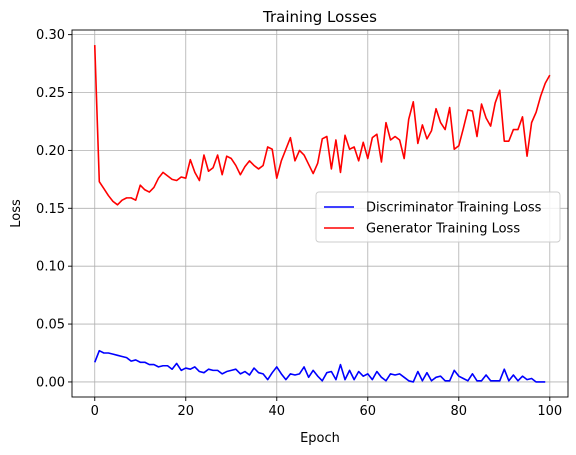 Image resolution: width=576 pixels, height=455 pixels. I want to click on x-tick-label: 80, so click(459, 411).